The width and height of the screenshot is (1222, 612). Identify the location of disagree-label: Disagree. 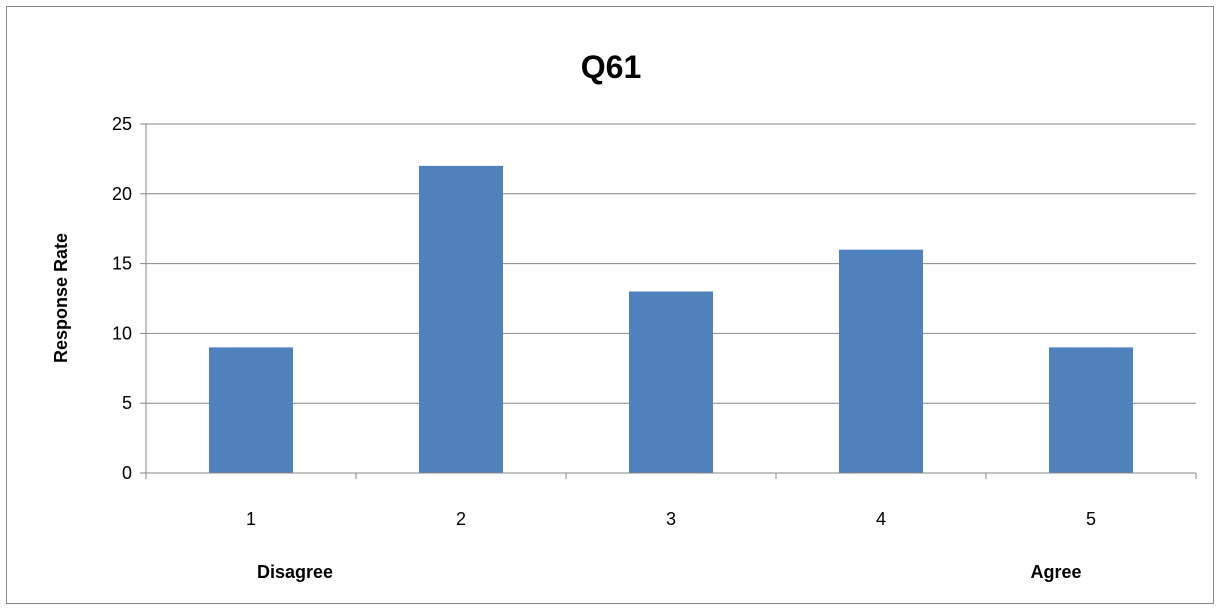
(295, 572).